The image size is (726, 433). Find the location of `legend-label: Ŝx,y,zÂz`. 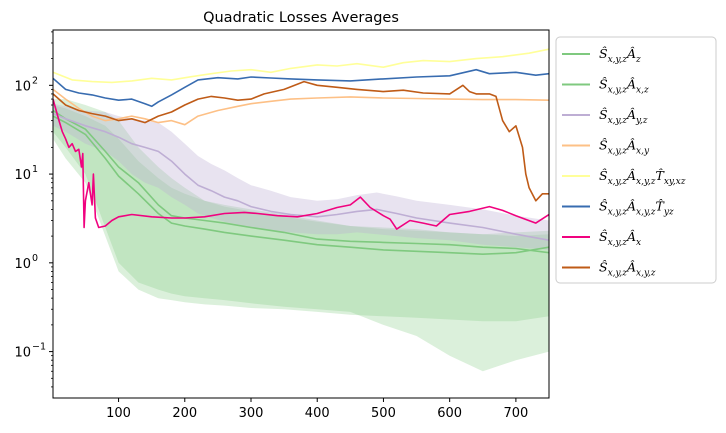

legend-label: Ŝx,y,zÂz is located at coordinates (620, 55).